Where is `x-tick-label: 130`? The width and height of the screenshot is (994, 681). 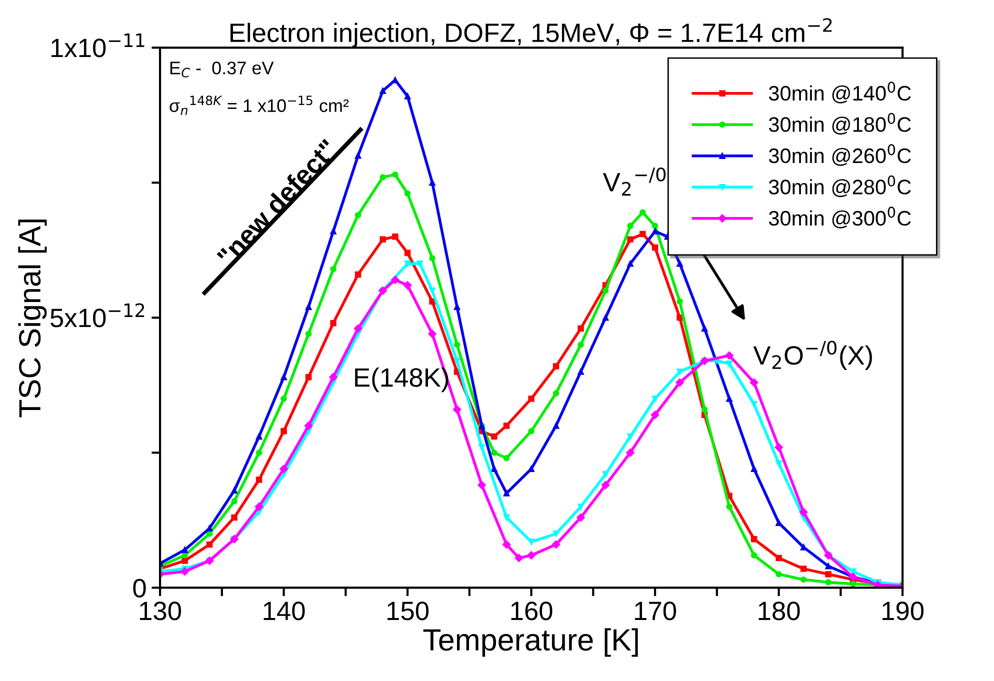 x-tick-label: 130 is located at coordinates (161, 611).